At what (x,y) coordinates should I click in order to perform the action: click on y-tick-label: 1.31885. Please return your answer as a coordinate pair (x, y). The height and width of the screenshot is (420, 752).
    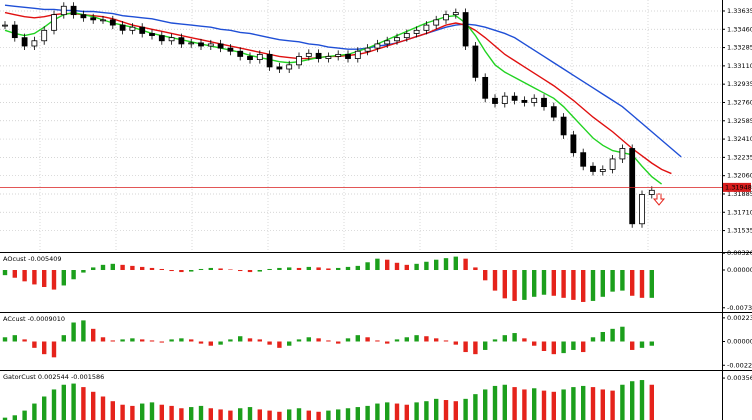
    Looking at the image, I should click on (739, 194).